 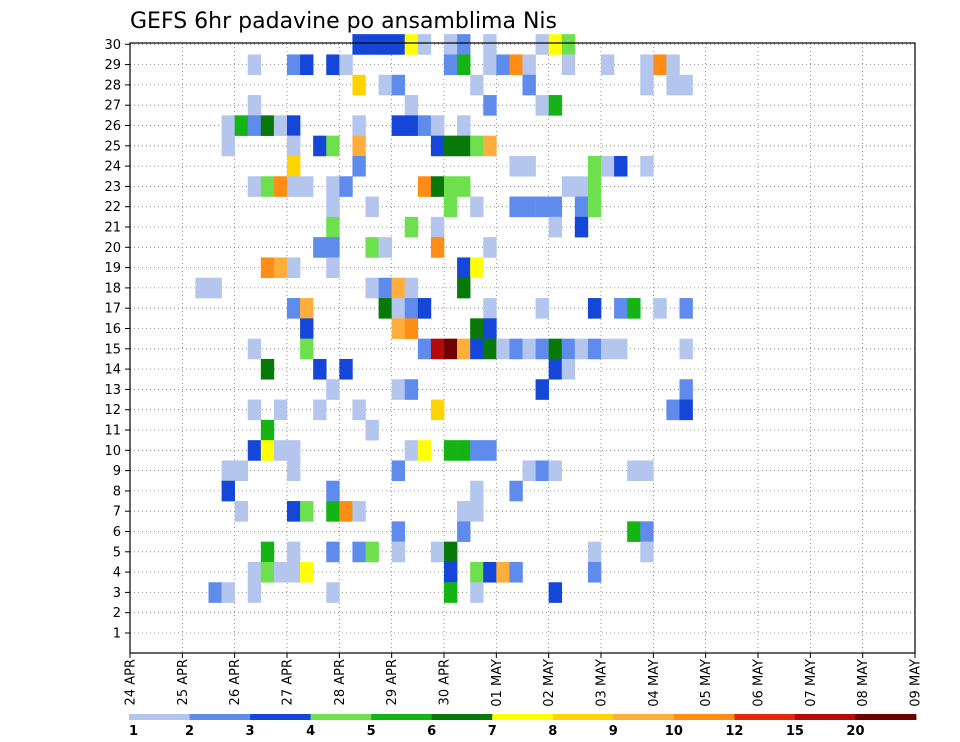 I want to click on y-tick-label: 25, so click(x=112, y=146).